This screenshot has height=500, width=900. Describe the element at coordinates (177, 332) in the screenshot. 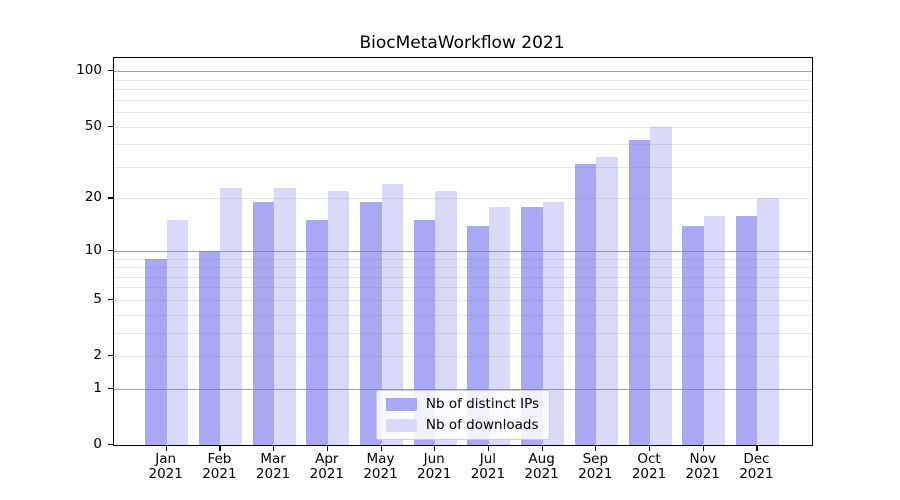

I see `bar-jan-downloads` at that location.